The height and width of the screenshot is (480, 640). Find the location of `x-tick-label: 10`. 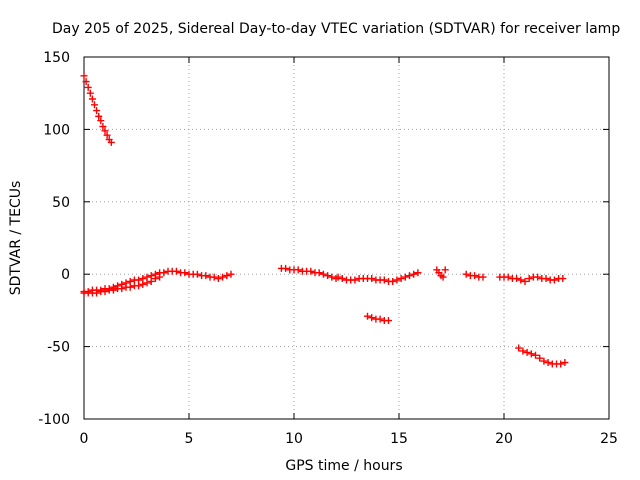

x-tick-label: 10 is located at coordinates (294, 439).